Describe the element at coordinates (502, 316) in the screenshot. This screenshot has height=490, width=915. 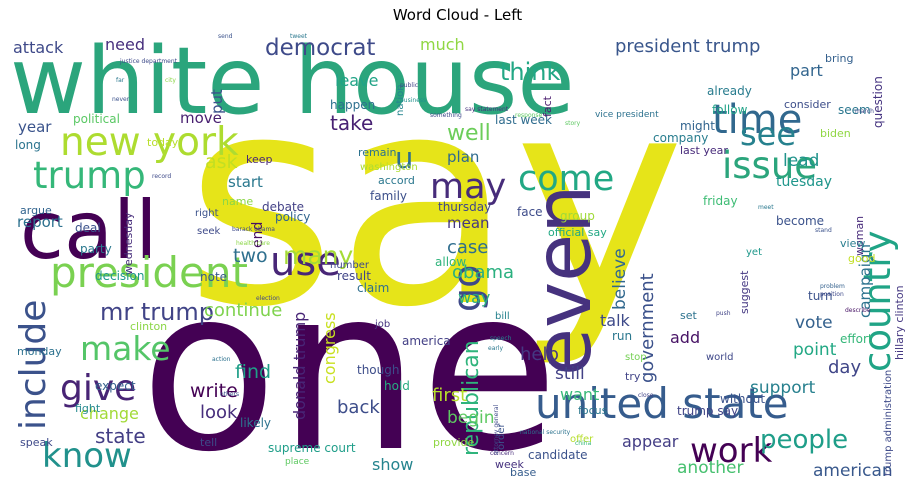
I see `word-bill: bill` at that location.